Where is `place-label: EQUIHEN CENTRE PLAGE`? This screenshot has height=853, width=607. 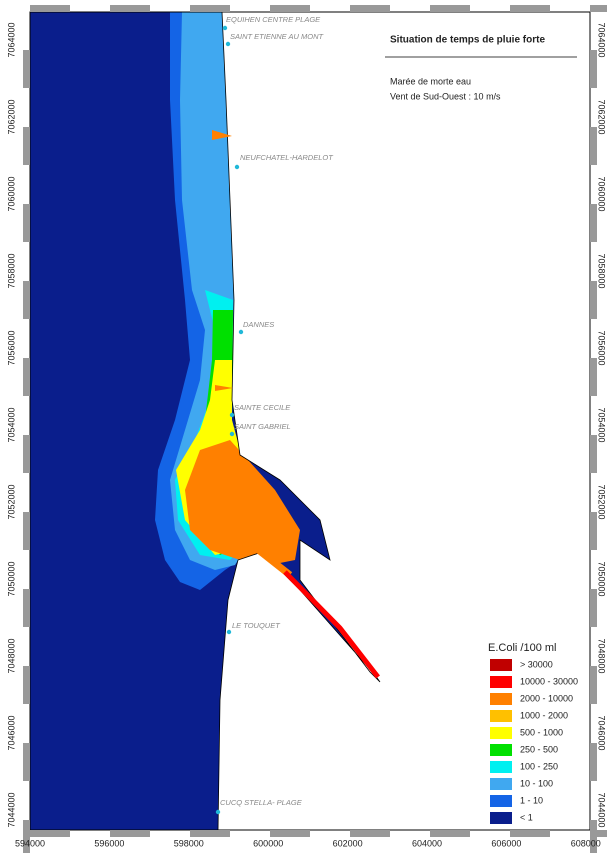
place-label: EQUIHEN CENTRE PLAGE is located at coordinates (273, 19).